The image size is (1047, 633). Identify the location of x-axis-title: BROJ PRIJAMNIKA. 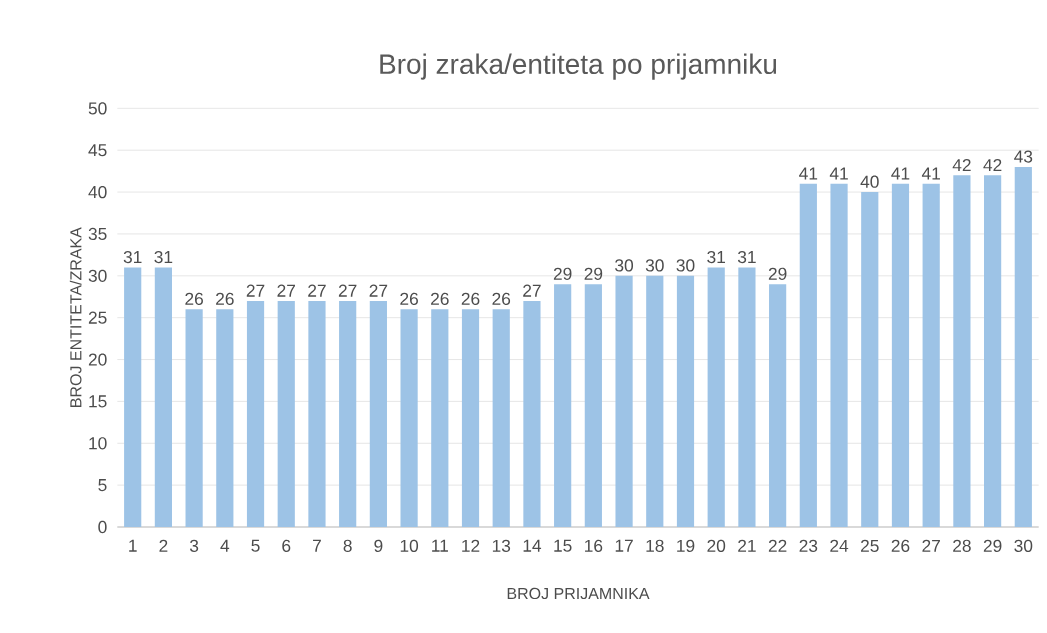
(578, 593).